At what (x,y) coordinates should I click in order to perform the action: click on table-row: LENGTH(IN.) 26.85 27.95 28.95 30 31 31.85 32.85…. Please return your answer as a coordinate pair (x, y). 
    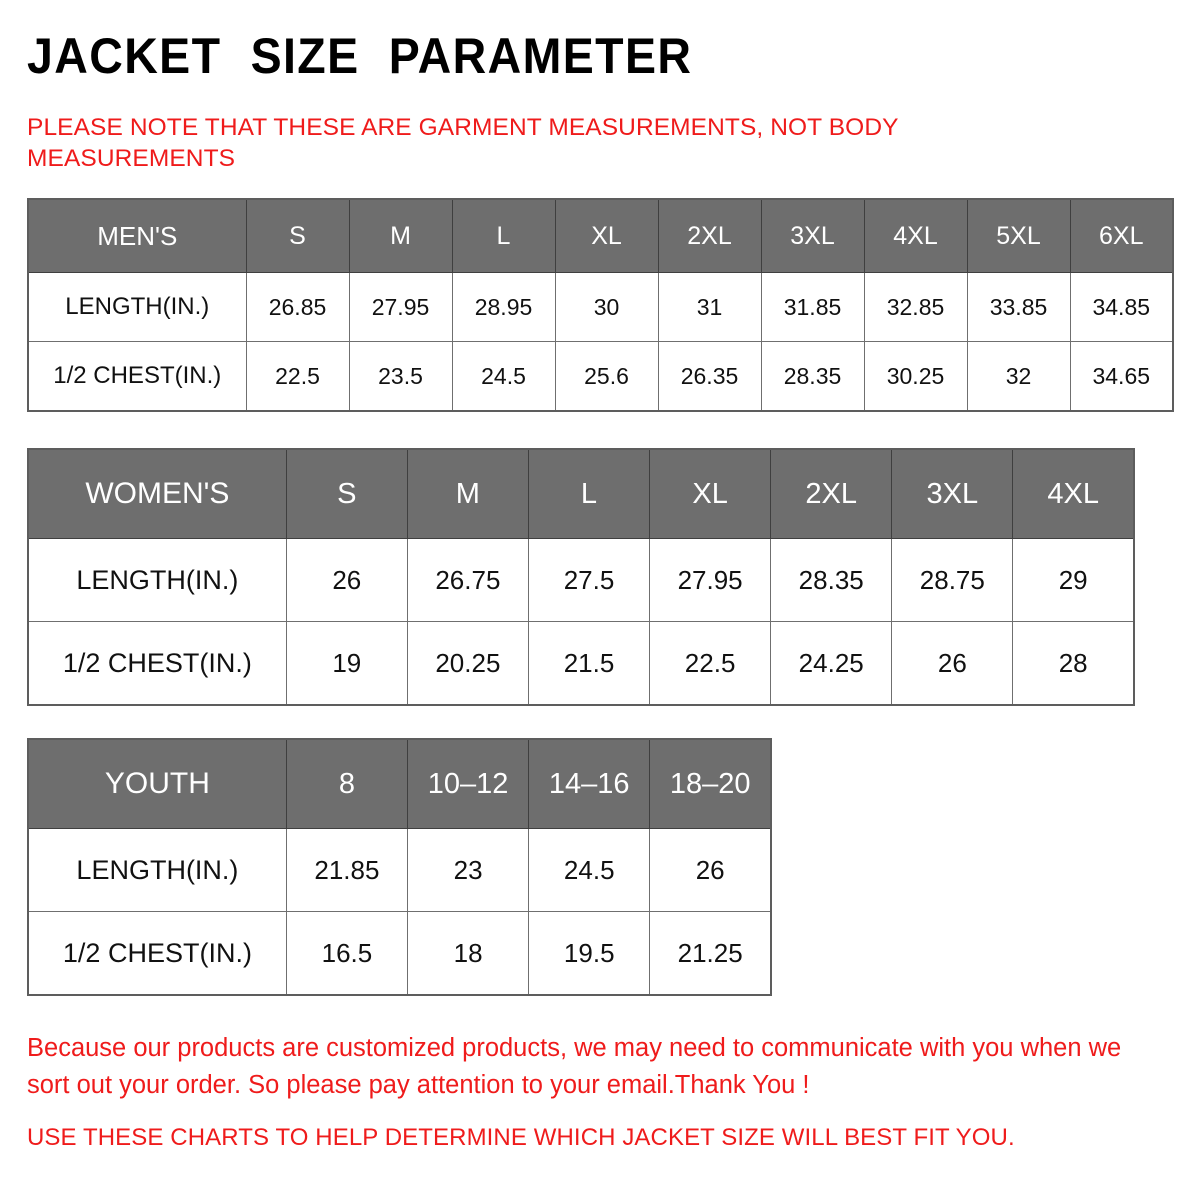
    Looking at the image, I should click on (600, 307).